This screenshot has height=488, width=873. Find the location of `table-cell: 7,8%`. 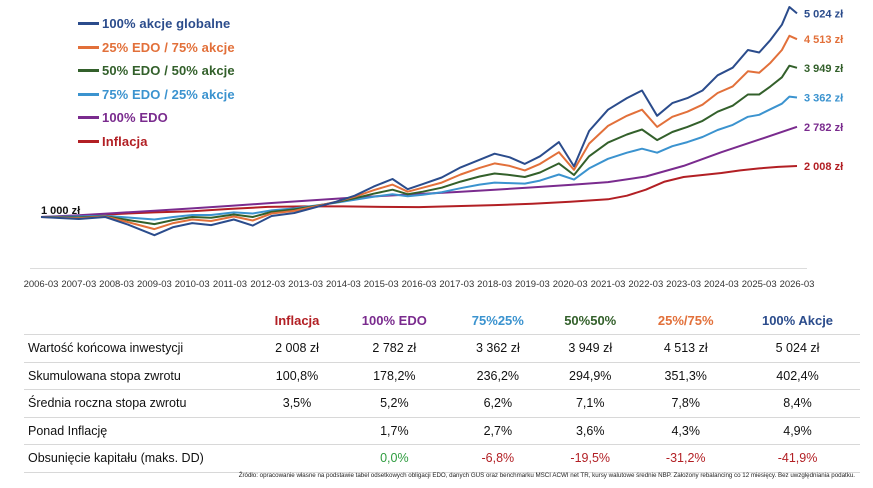

table-cell: 7,8% is located at coordinates (686, 403).